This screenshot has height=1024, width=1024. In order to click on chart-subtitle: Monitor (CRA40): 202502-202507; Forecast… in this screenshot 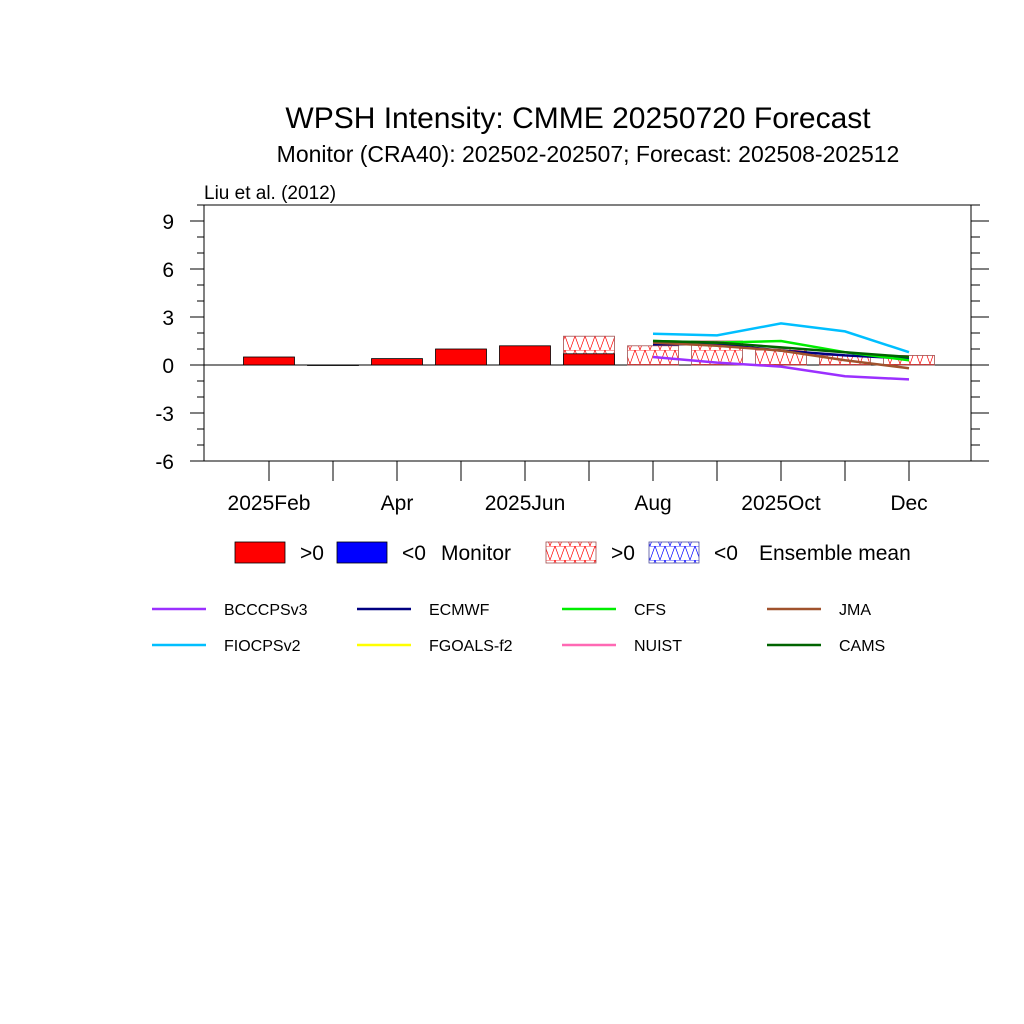, I will do `click(588, 154)`.